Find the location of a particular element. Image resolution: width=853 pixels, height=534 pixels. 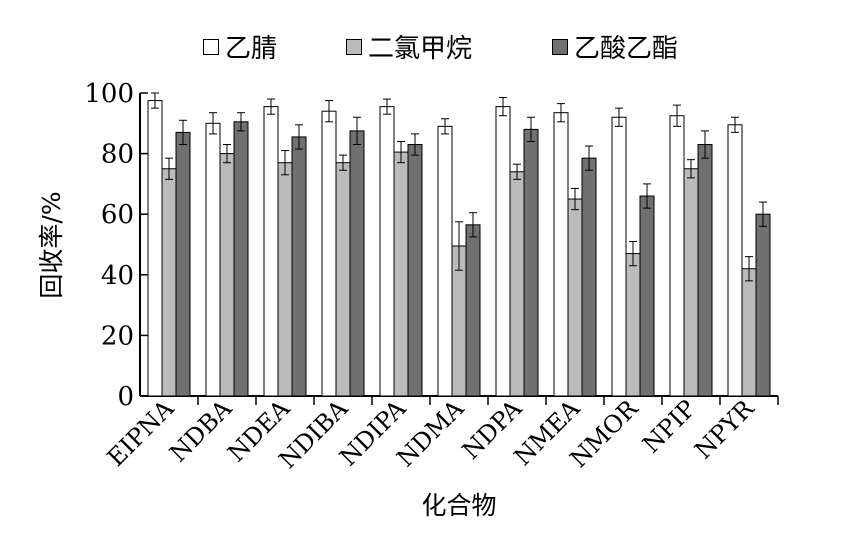

legend-item-dichloromethane: 二氯甲烷 is located at coordinates (409, 46).